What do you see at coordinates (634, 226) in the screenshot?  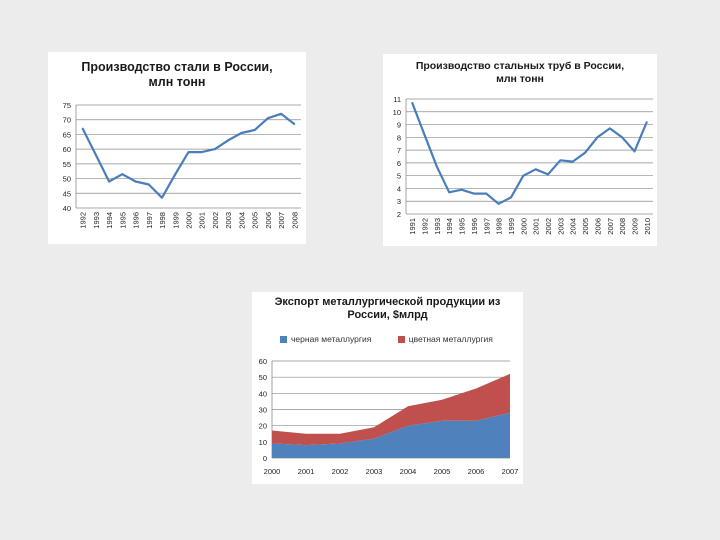 I see `x-tick-label: 2009` at bounding box center [634, 226].